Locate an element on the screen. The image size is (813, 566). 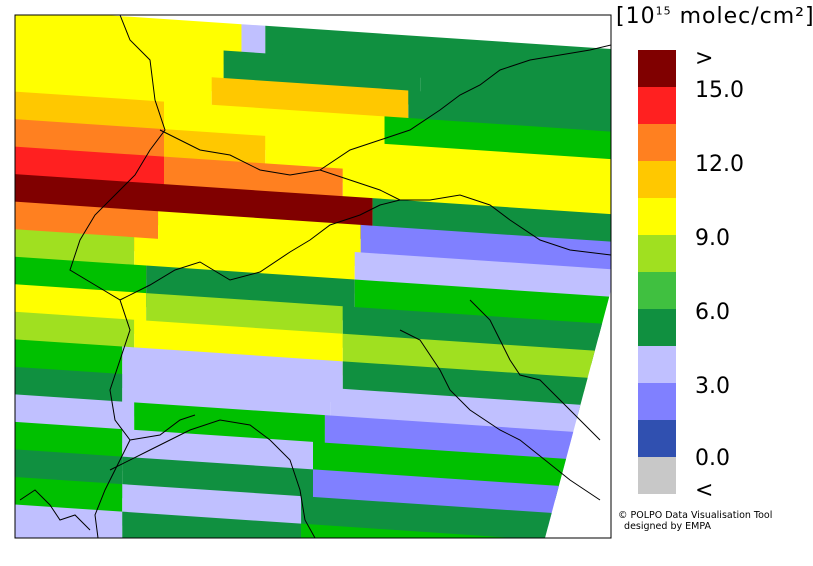
italy-west-border is located at coordinates (162, 427).